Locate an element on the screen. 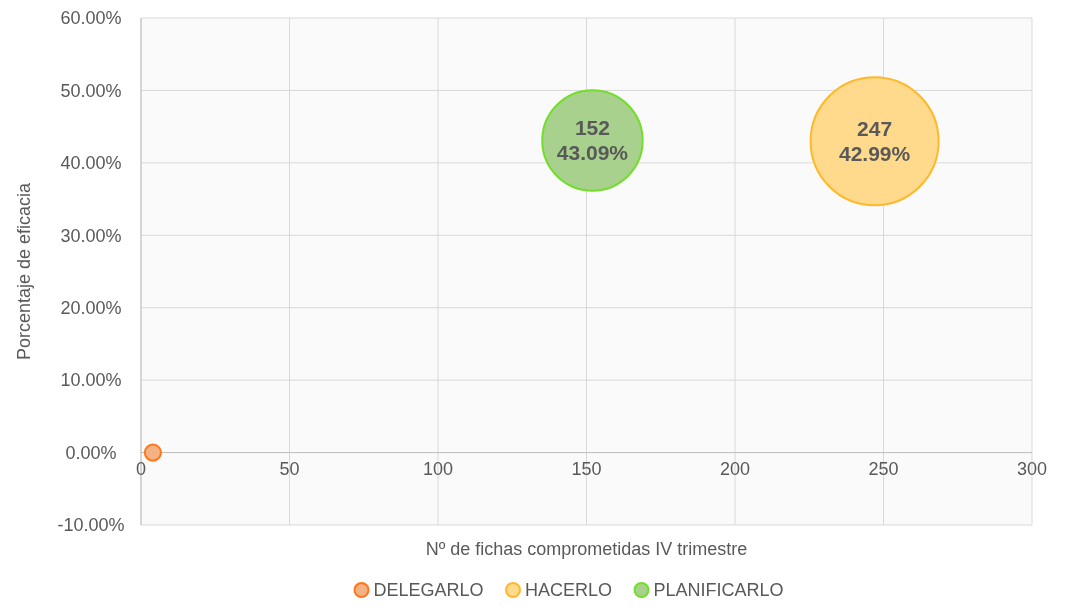  legend-label: DELEGARLO is located at coordinates (428, 590).